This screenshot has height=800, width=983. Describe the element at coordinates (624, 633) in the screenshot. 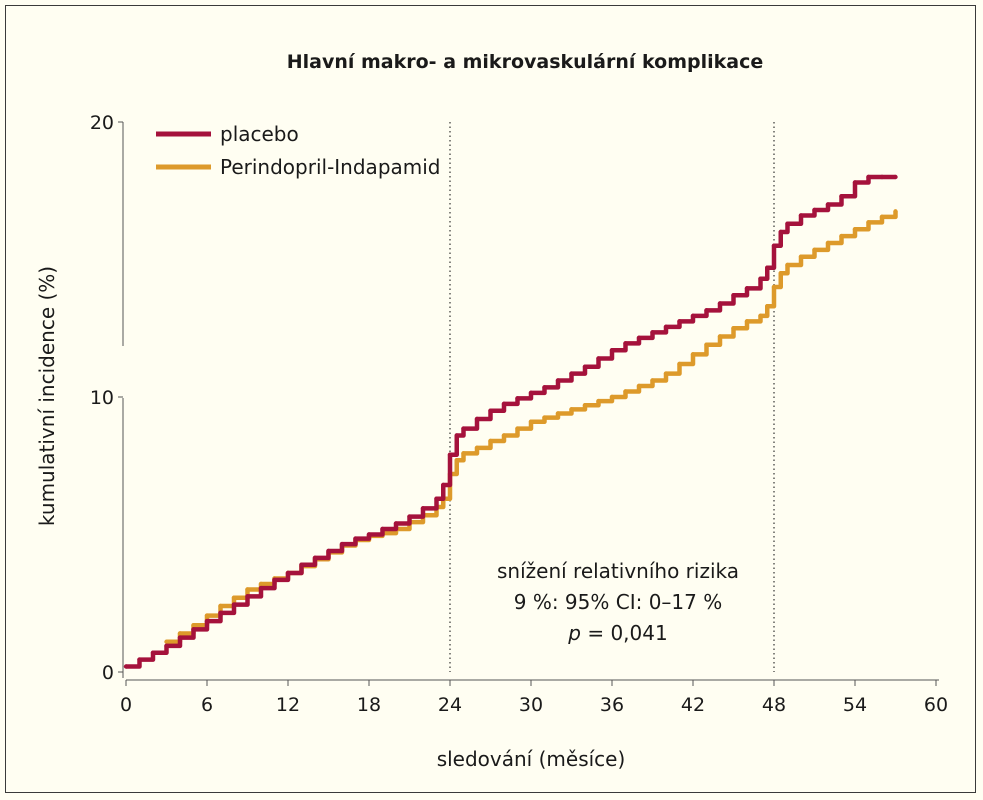

I see `annotation-p-value: = 0,041` at that location.